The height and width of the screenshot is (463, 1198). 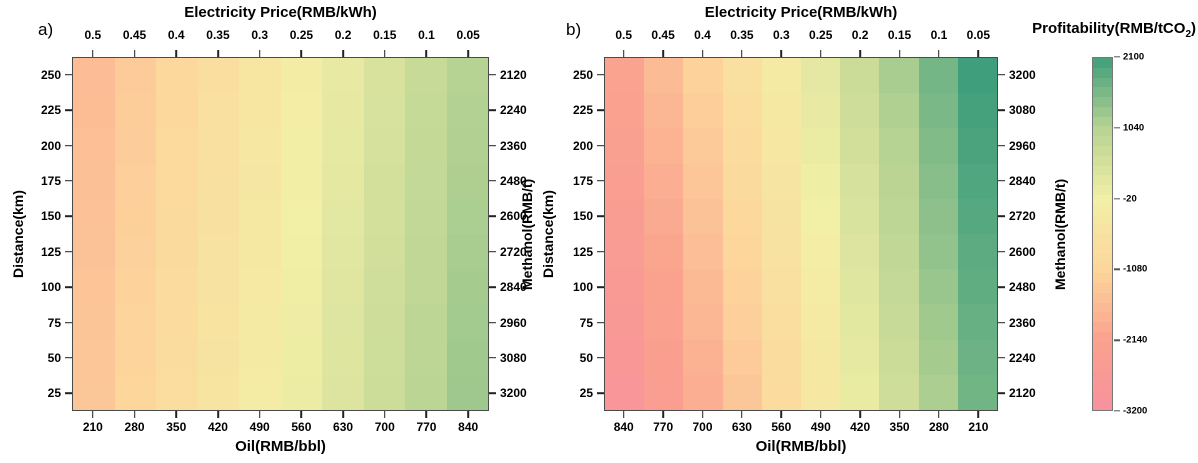 I want to click on tick-label: 175, so click(x=582, y=180).